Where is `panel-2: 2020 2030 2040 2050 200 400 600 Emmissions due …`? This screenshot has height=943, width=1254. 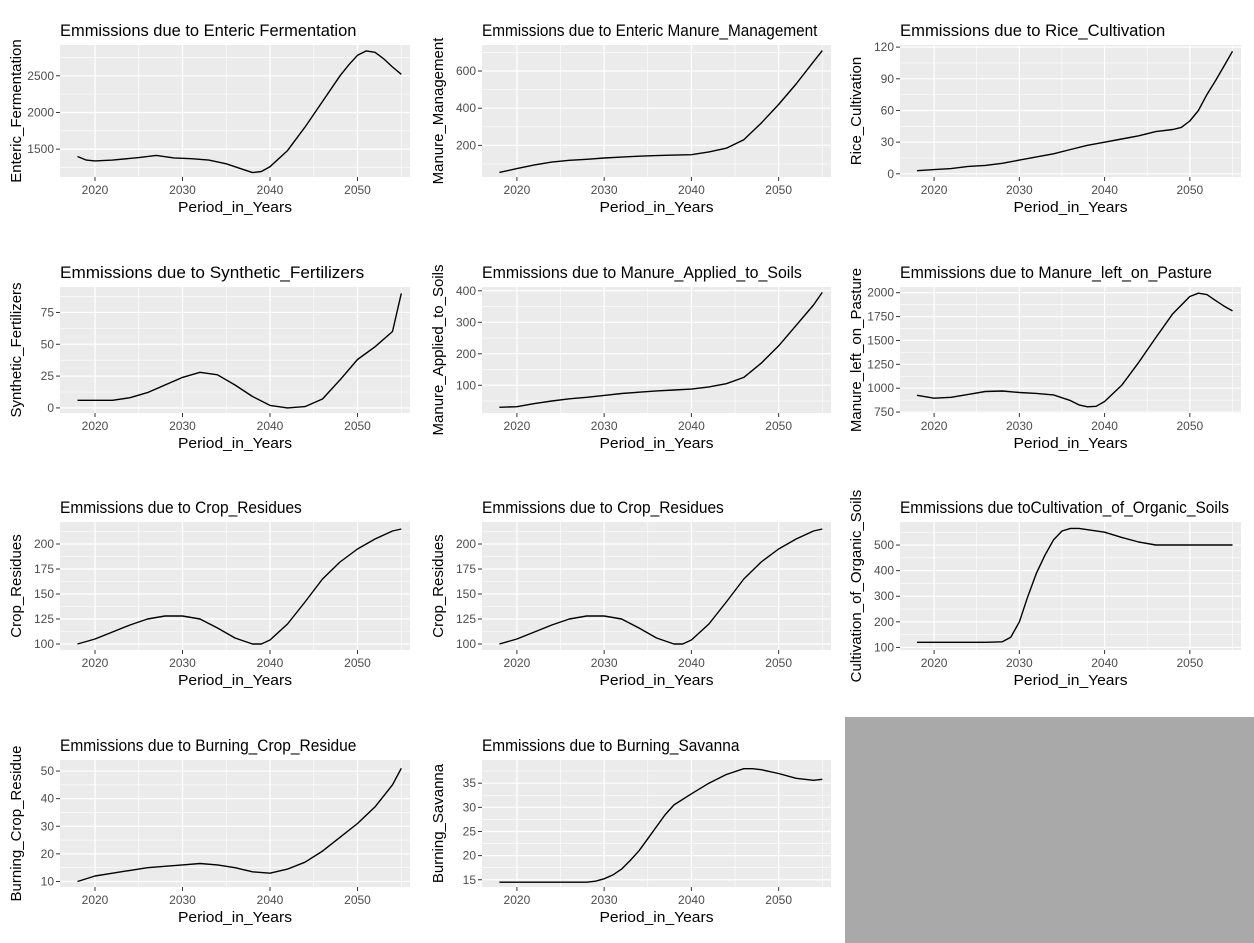 panel-2: 2020 2030 2040 2050 200 400 600 Emmissions due … is located at coordinates (630, 118).